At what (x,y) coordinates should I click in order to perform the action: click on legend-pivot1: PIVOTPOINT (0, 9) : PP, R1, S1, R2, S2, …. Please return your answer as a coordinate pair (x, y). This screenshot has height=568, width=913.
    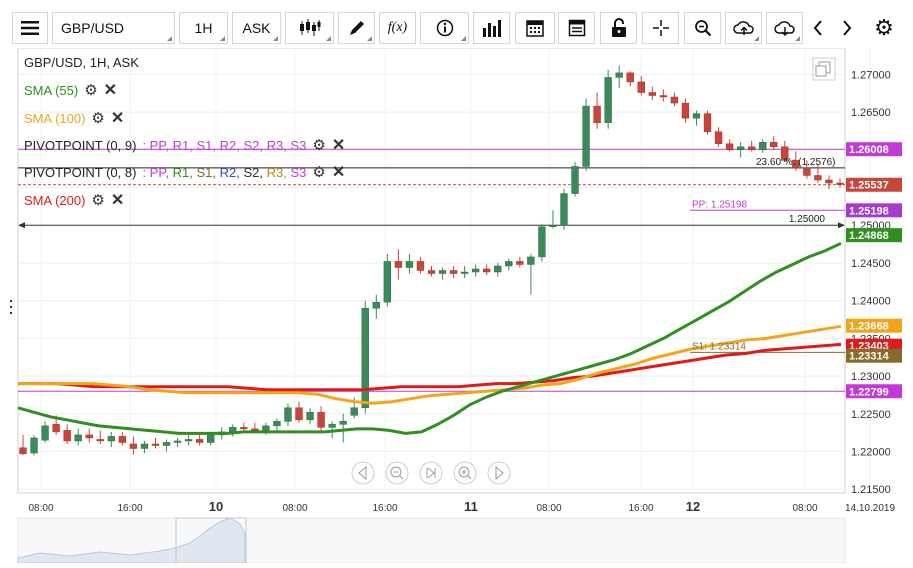
    Looking at the image, I should click on (184, 145).